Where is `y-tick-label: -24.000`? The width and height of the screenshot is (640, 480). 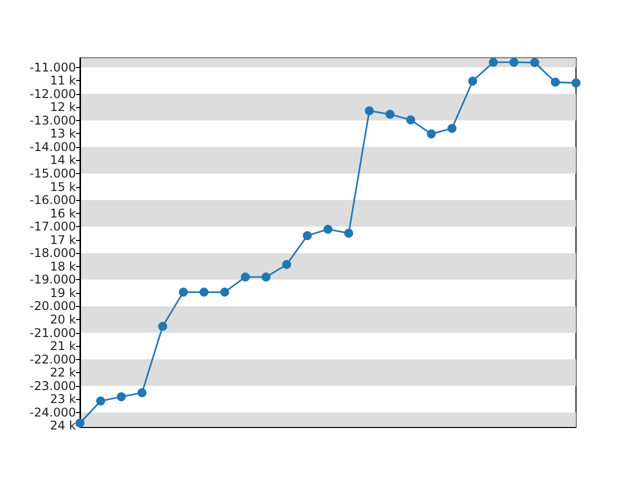
y-tick-label: -24.000 is located at coordinates (53, 412).